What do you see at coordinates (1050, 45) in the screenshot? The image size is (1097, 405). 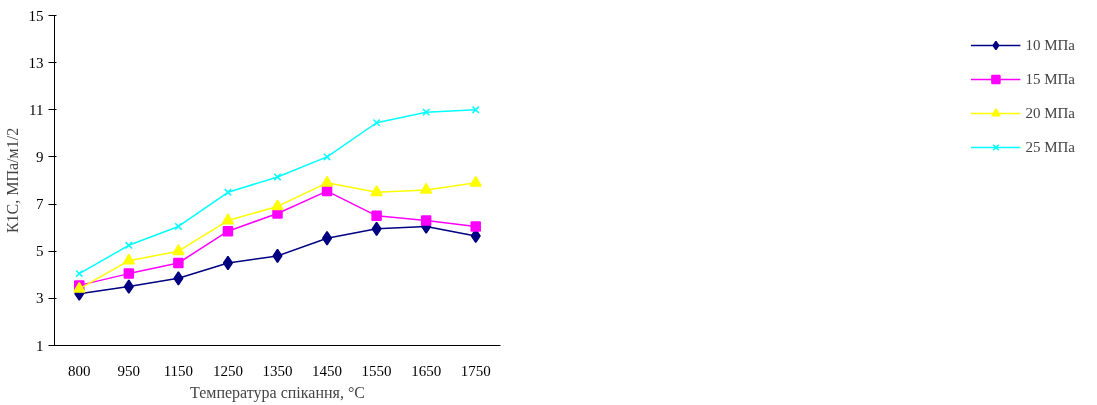 I see `legend-label: 10 МПа` at bounding box center [1050, 45].